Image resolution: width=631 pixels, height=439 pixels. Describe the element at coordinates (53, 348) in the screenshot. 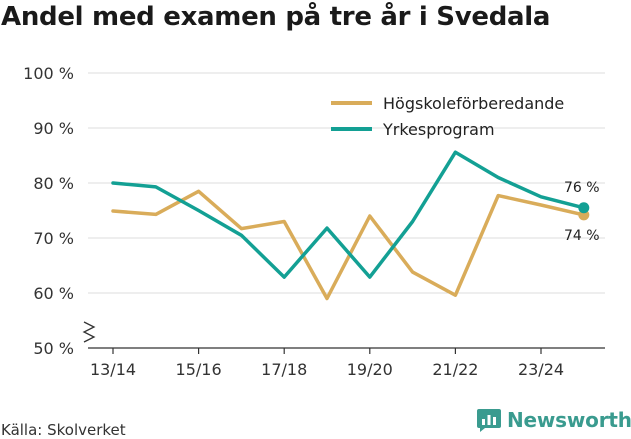

I see `y-tick-label: 50 %` at that location.